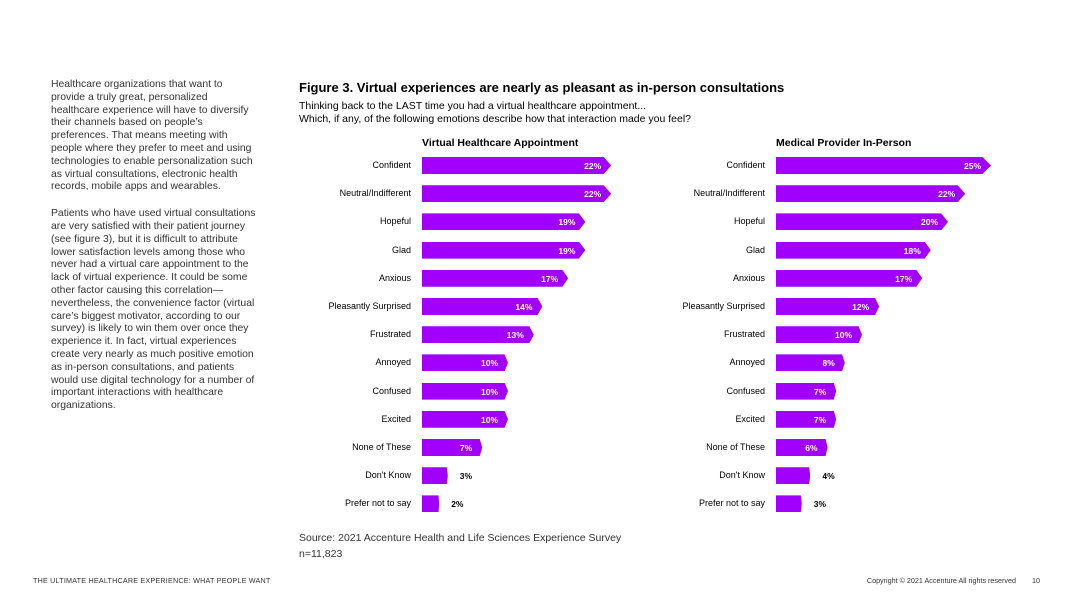  Describe the element at coordinates (828, 363) in the screenshot. I see `value-label-annoyed: 8%` at that location.